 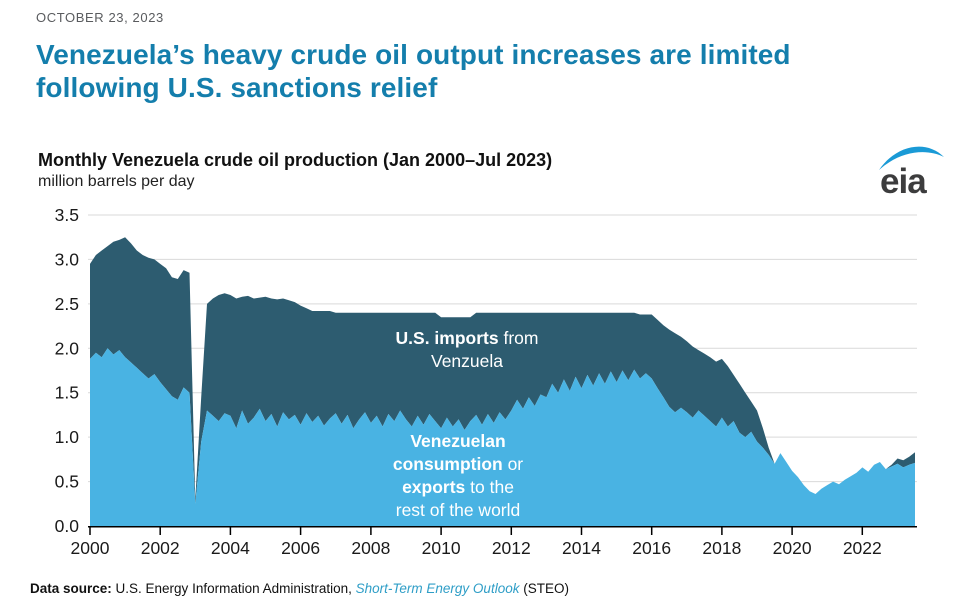 What do you see at coordinates (116, 181) in the screenshot?
I see `chart-units-subtitle: million barrels per day` at bounding box center [116, 181].